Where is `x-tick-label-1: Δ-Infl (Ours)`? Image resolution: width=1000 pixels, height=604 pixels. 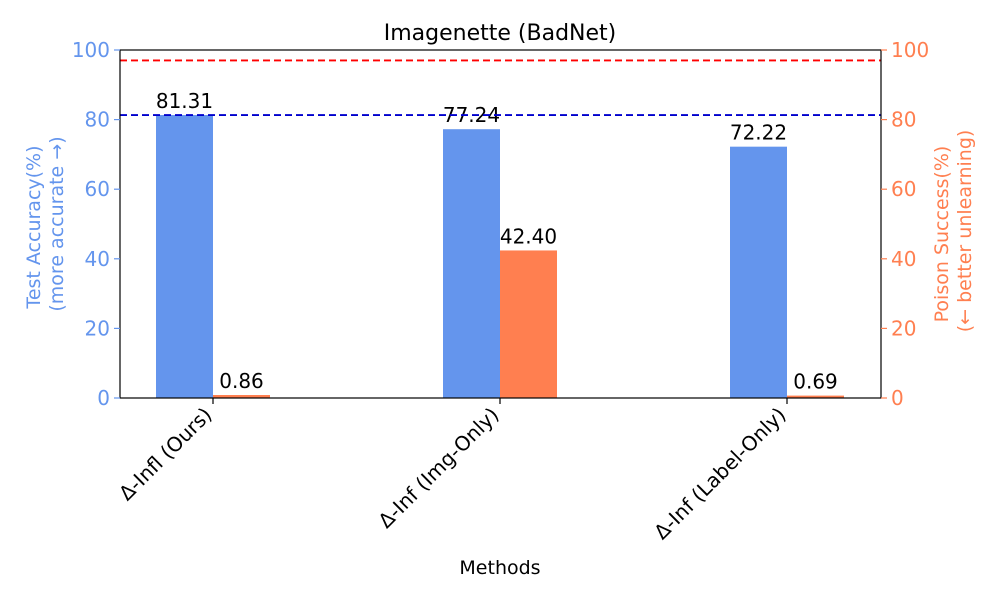
x-tick-label-1: Δ-Infl (Ours) is located at coordinates (165, 454).